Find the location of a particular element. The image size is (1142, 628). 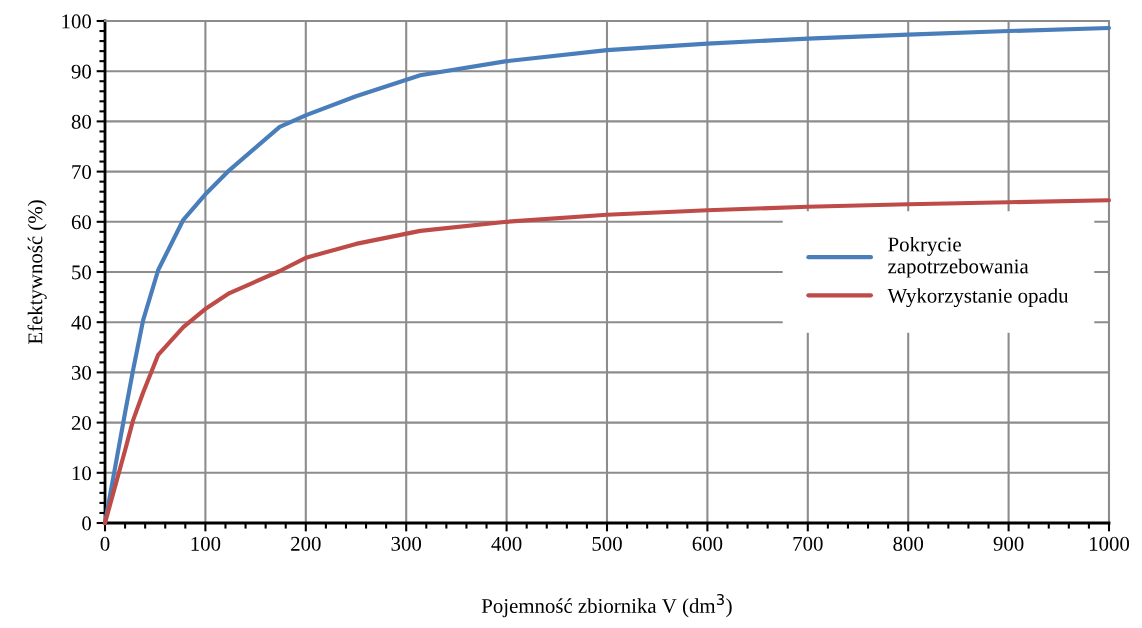

x-tick-label: 0 is located at coordinates (105, 543).